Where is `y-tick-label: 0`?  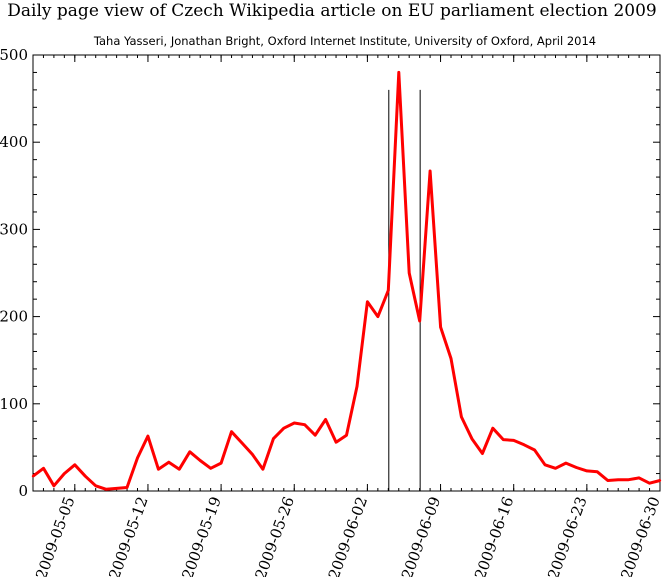
y-tick-label: 0 is located at coordinates (23, 491).